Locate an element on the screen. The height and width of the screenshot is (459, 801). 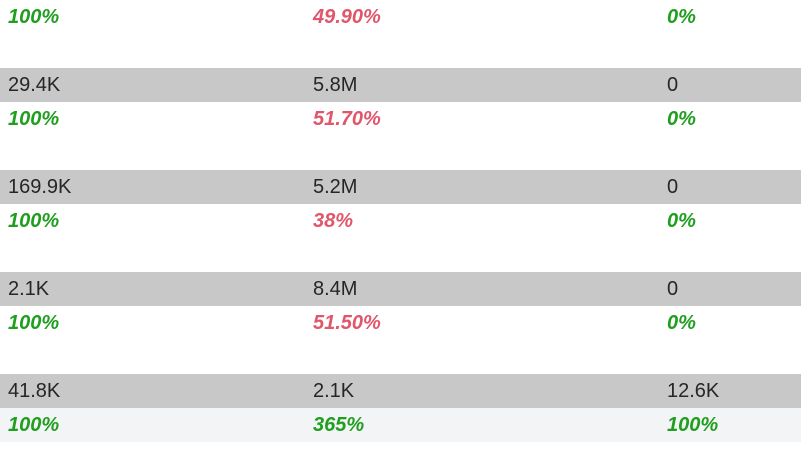
cell-col3-value: 12.6K is located at coordinates (693, 391).